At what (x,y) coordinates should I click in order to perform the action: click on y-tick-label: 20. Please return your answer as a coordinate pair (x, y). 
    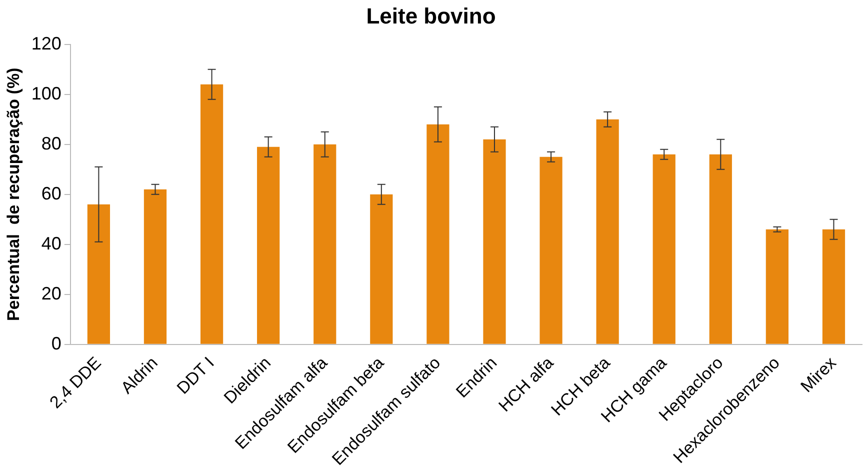
    Looking at the image, I should click on (51, 293).